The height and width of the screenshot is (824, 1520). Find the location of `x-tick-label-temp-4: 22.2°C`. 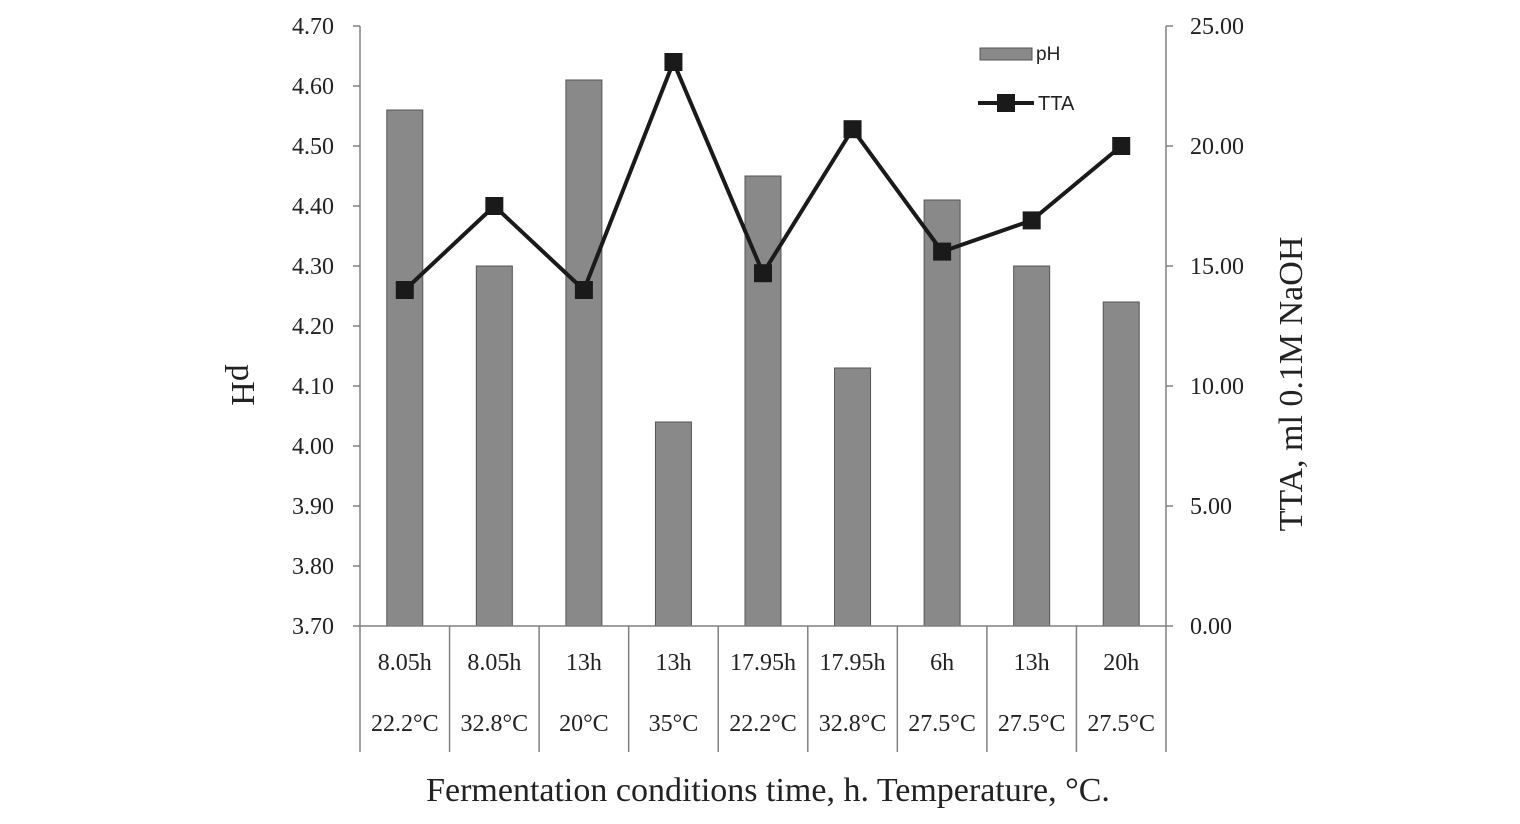

x-tick-label-temp-4: 22.2°C is located at coordinates (763, 724).